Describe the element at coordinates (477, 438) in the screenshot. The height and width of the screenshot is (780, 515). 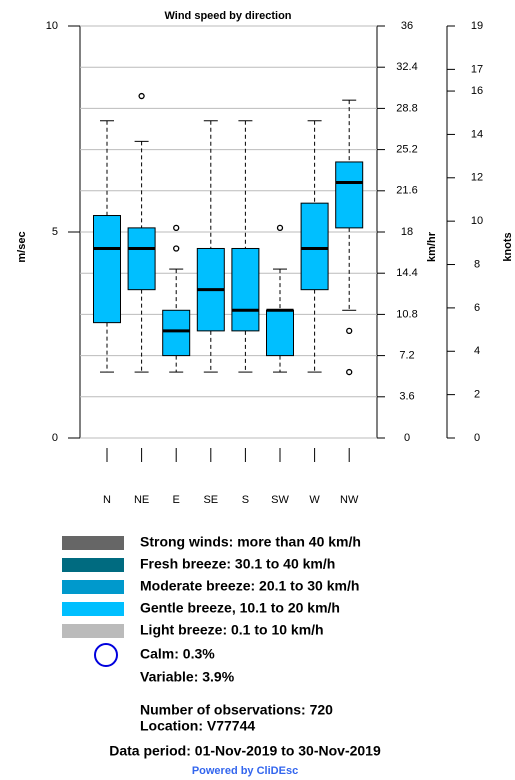
I see `y3-tick-label: 0` at that location.